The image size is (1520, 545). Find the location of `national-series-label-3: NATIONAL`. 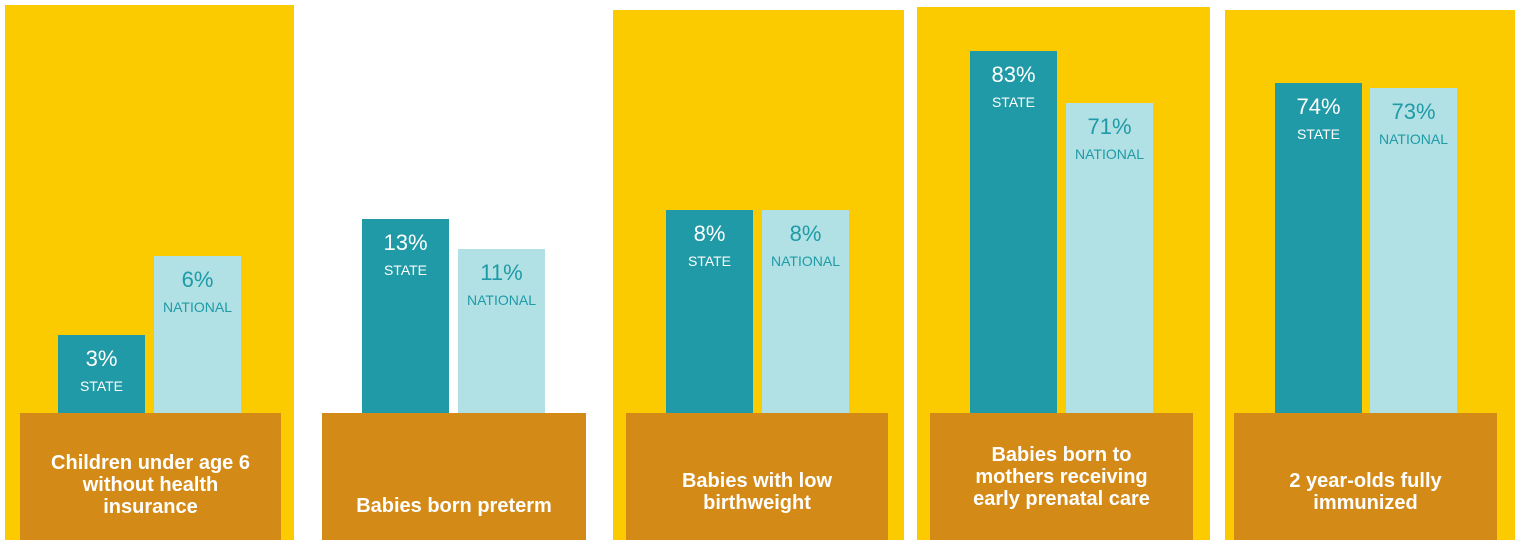

national-series-label-3: NATIONAL is located at coordinates (805, 261).